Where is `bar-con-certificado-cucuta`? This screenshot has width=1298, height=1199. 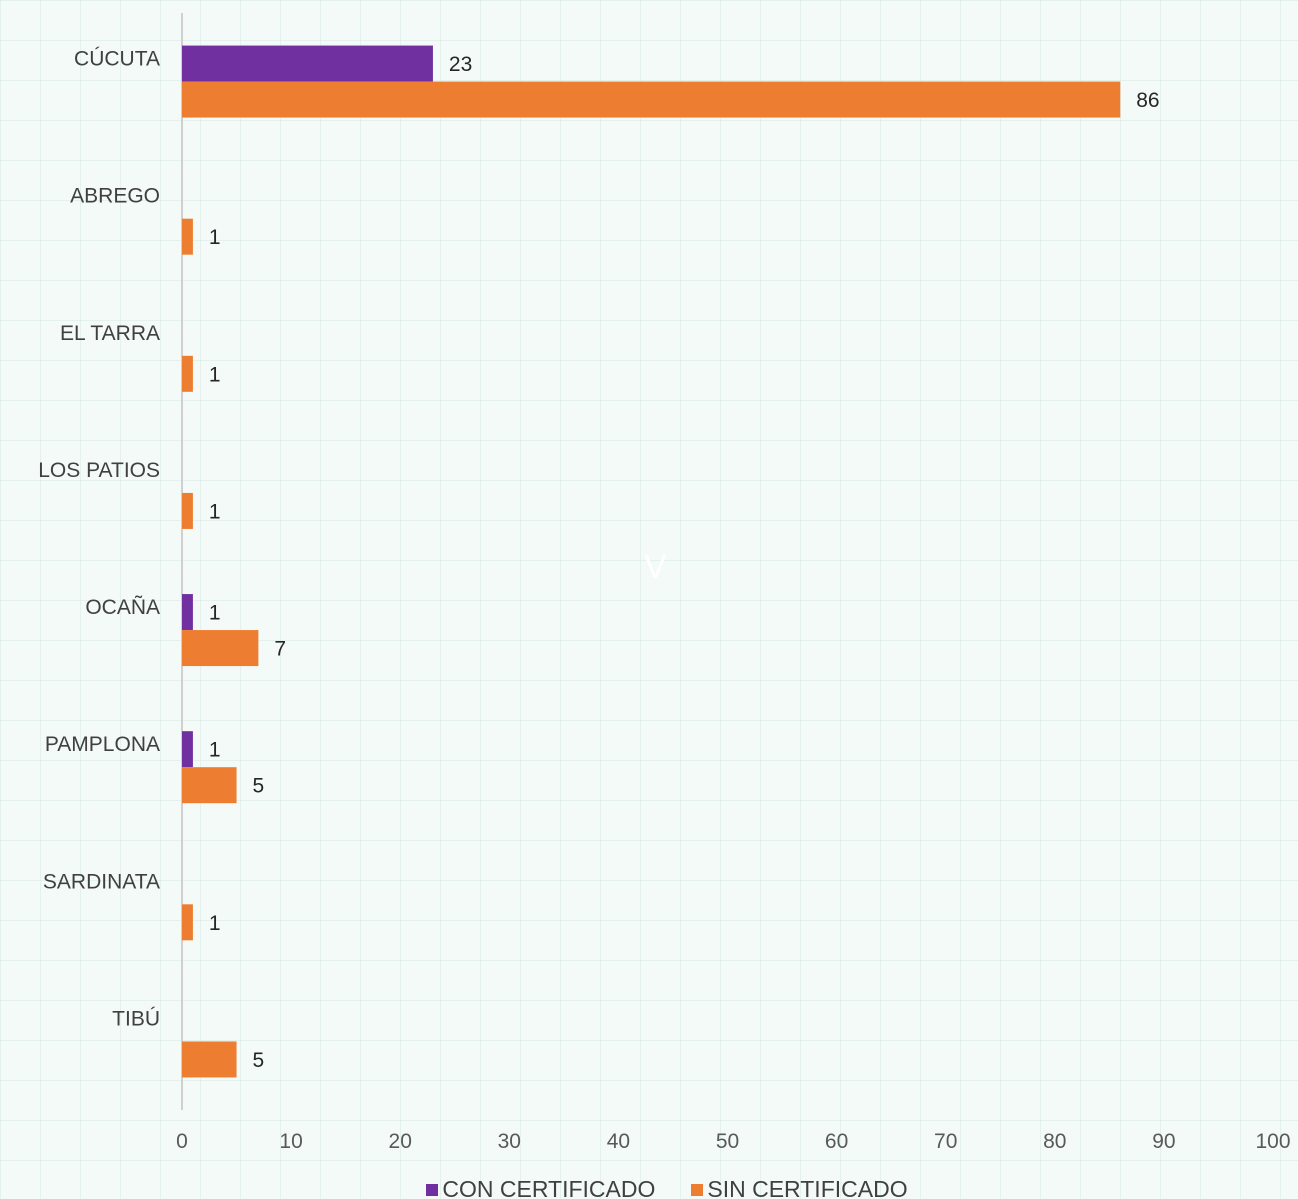
bar-con-certificado-cucuta is located at coordinates (307, 63).